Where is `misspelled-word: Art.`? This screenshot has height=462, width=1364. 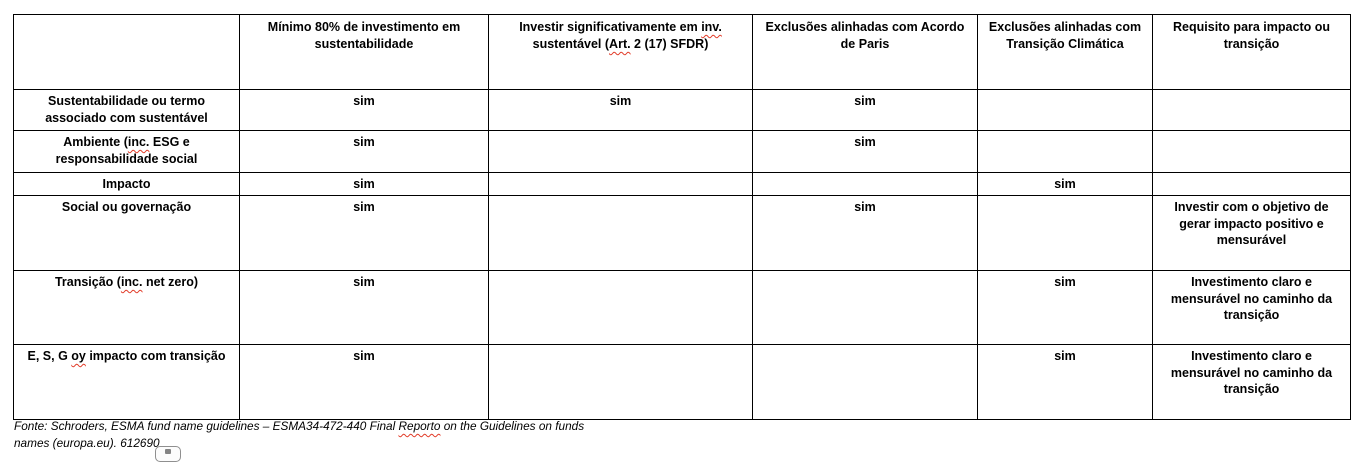 misspelled-word: Art. is located at coordinates (620, 43).